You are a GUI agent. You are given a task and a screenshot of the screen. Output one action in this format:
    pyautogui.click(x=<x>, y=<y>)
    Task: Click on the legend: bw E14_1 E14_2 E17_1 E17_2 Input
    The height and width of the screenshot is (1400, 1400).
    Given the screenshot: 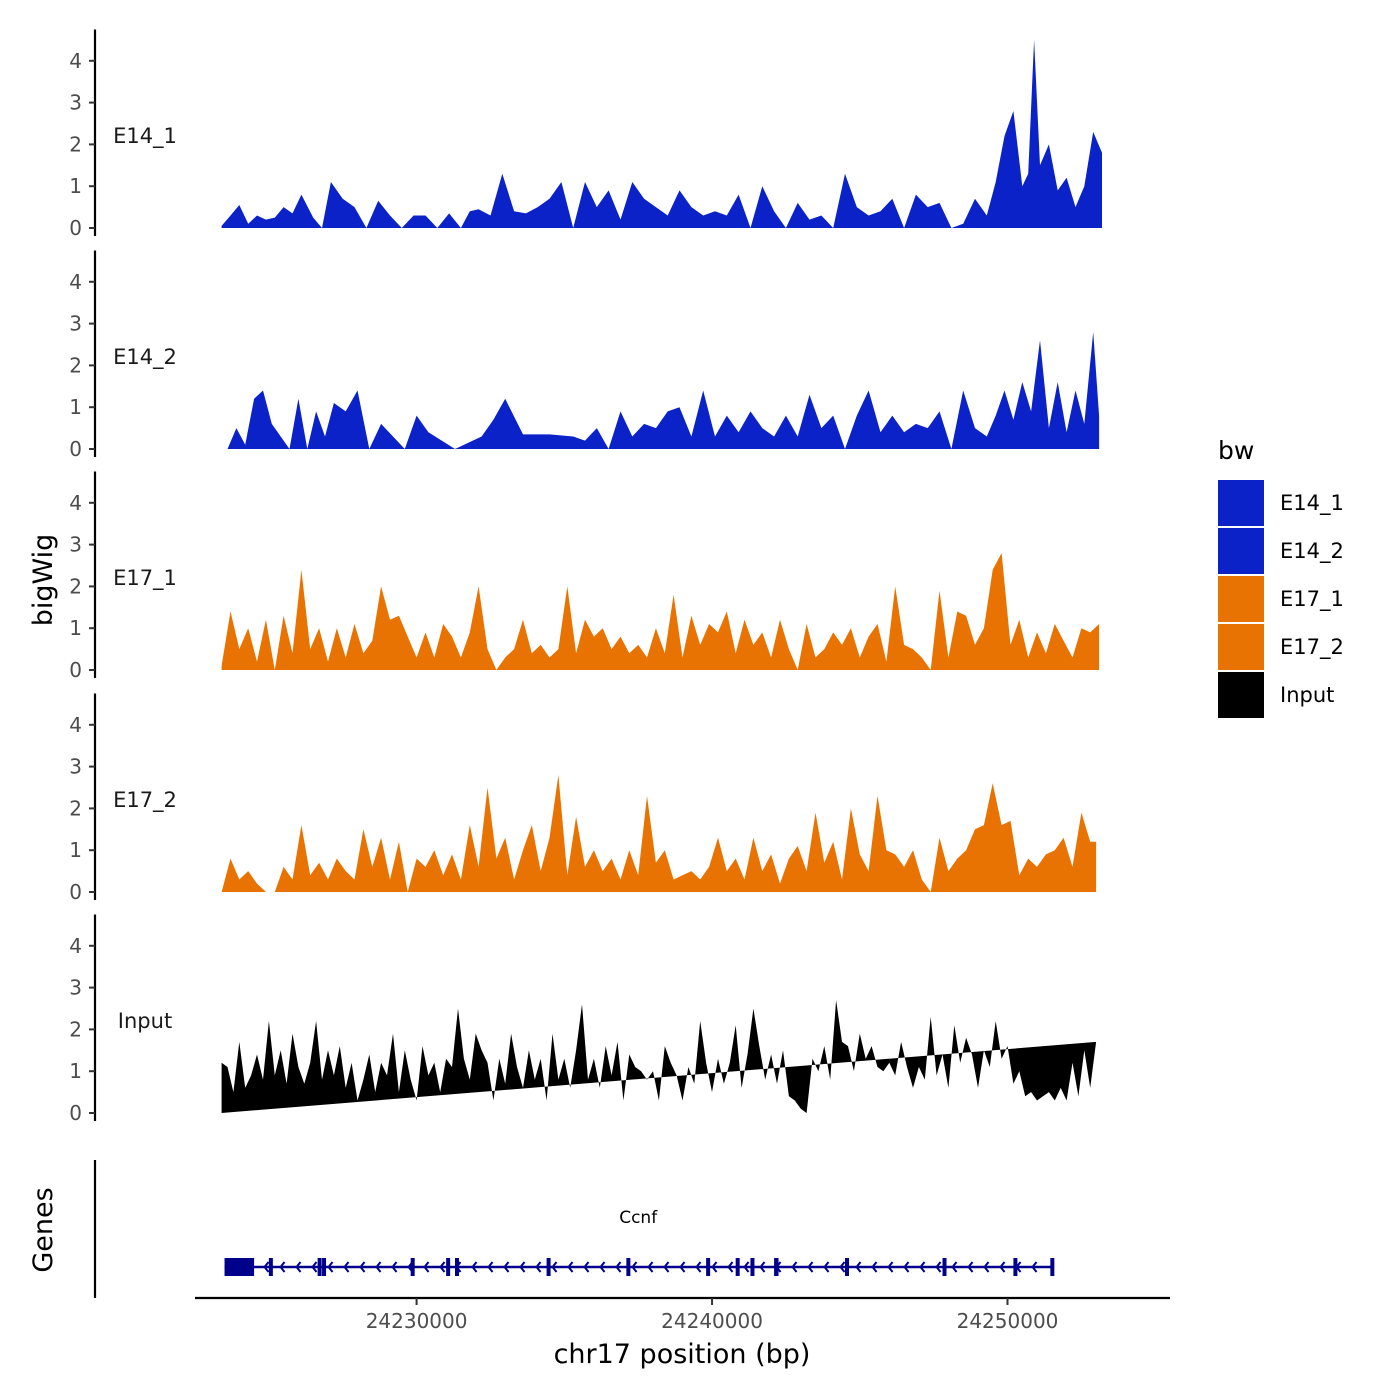 What is the action you would take?
    pyautogui.click(x=1281, y=577)
    